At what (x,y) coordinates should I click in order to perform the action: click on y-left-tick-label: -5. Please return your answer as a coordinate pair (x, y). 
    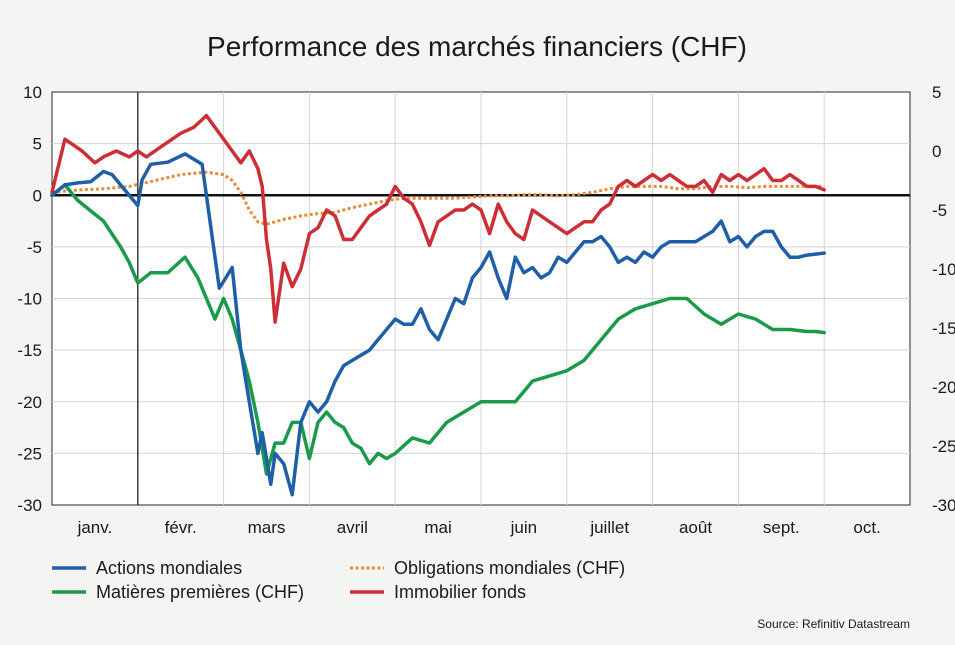
    Looking at the image, I should click on (34, 247).